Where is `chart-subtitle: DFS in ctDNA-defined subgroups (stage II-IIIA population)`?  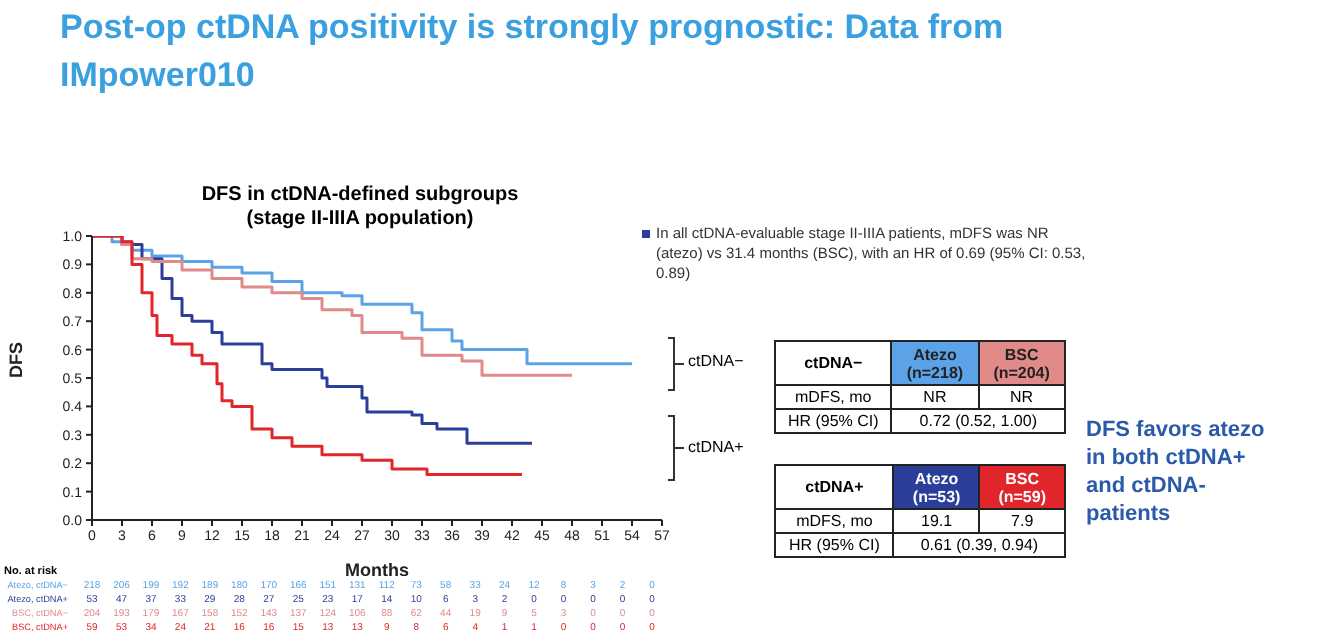
chart-subtitle: DFS in ctDNA-defined subgroups (stage II-IIIA population) is located at coordinates (360, 208).